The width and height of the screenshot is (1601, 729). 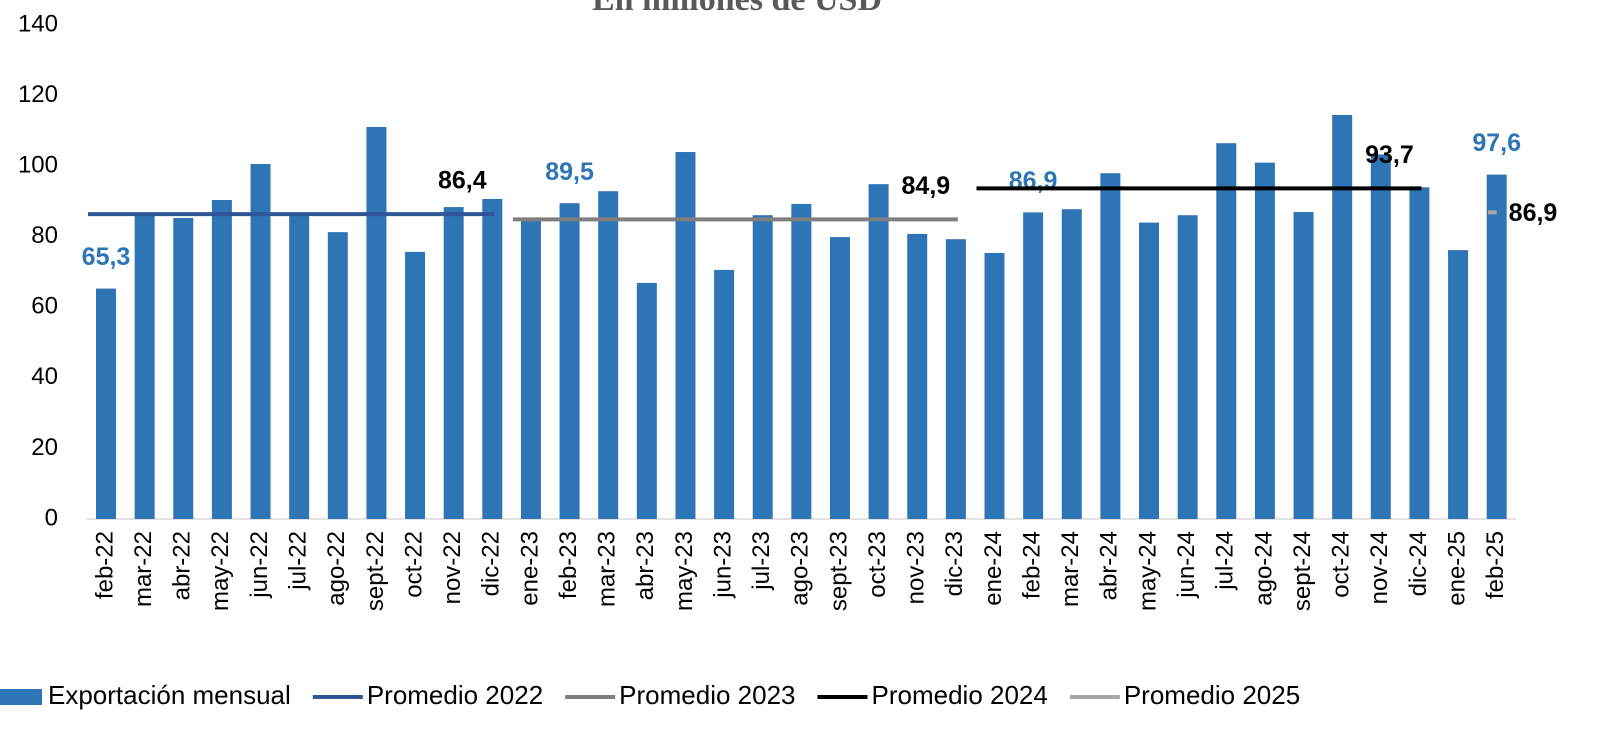 What do you see at coordinates (220, 571) in the screenshot?
I see `x-tick-label: may-22` at bounding box center [220, 571].